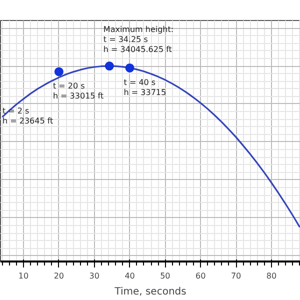 The image size is (300, 300). I want to click on annotation: t = 20 s h = 33015 ft, so click(78, 91).